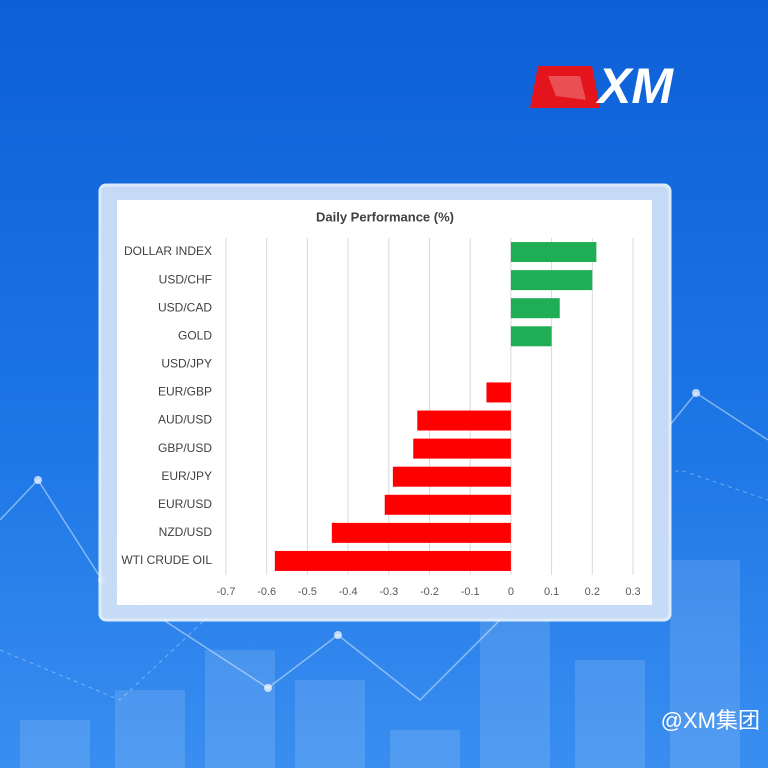 The width and height of the screenshot is (768, 773). What do you see at coordinates (710, 720) in the screenshot?
I see `watermark: @XM集团` at bounding box center [710, 720].